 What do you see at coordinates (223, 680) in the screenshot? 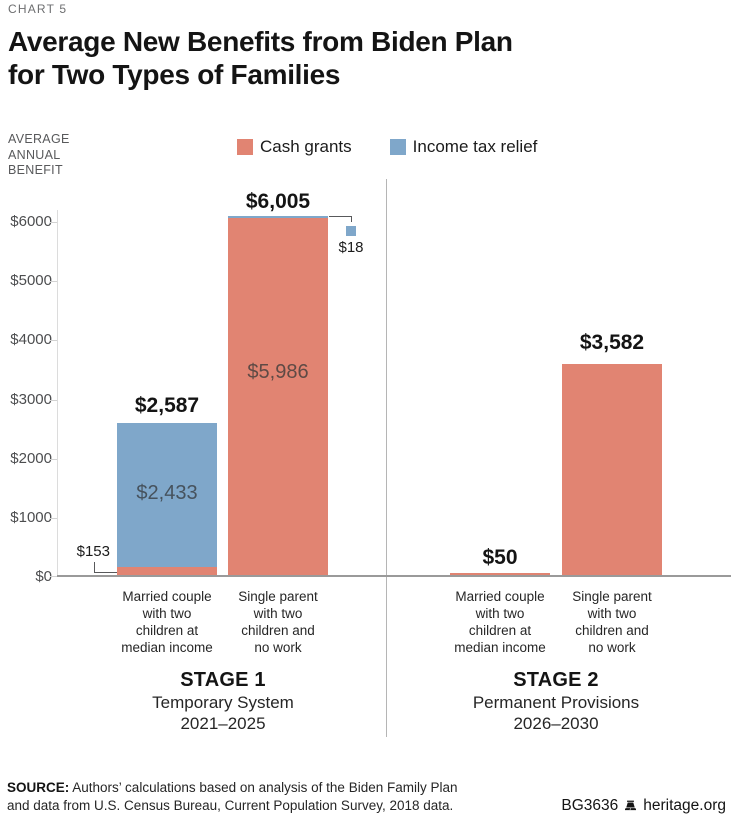
I see `stage1-title: STAGE 1` at bounding box center [223, 680].